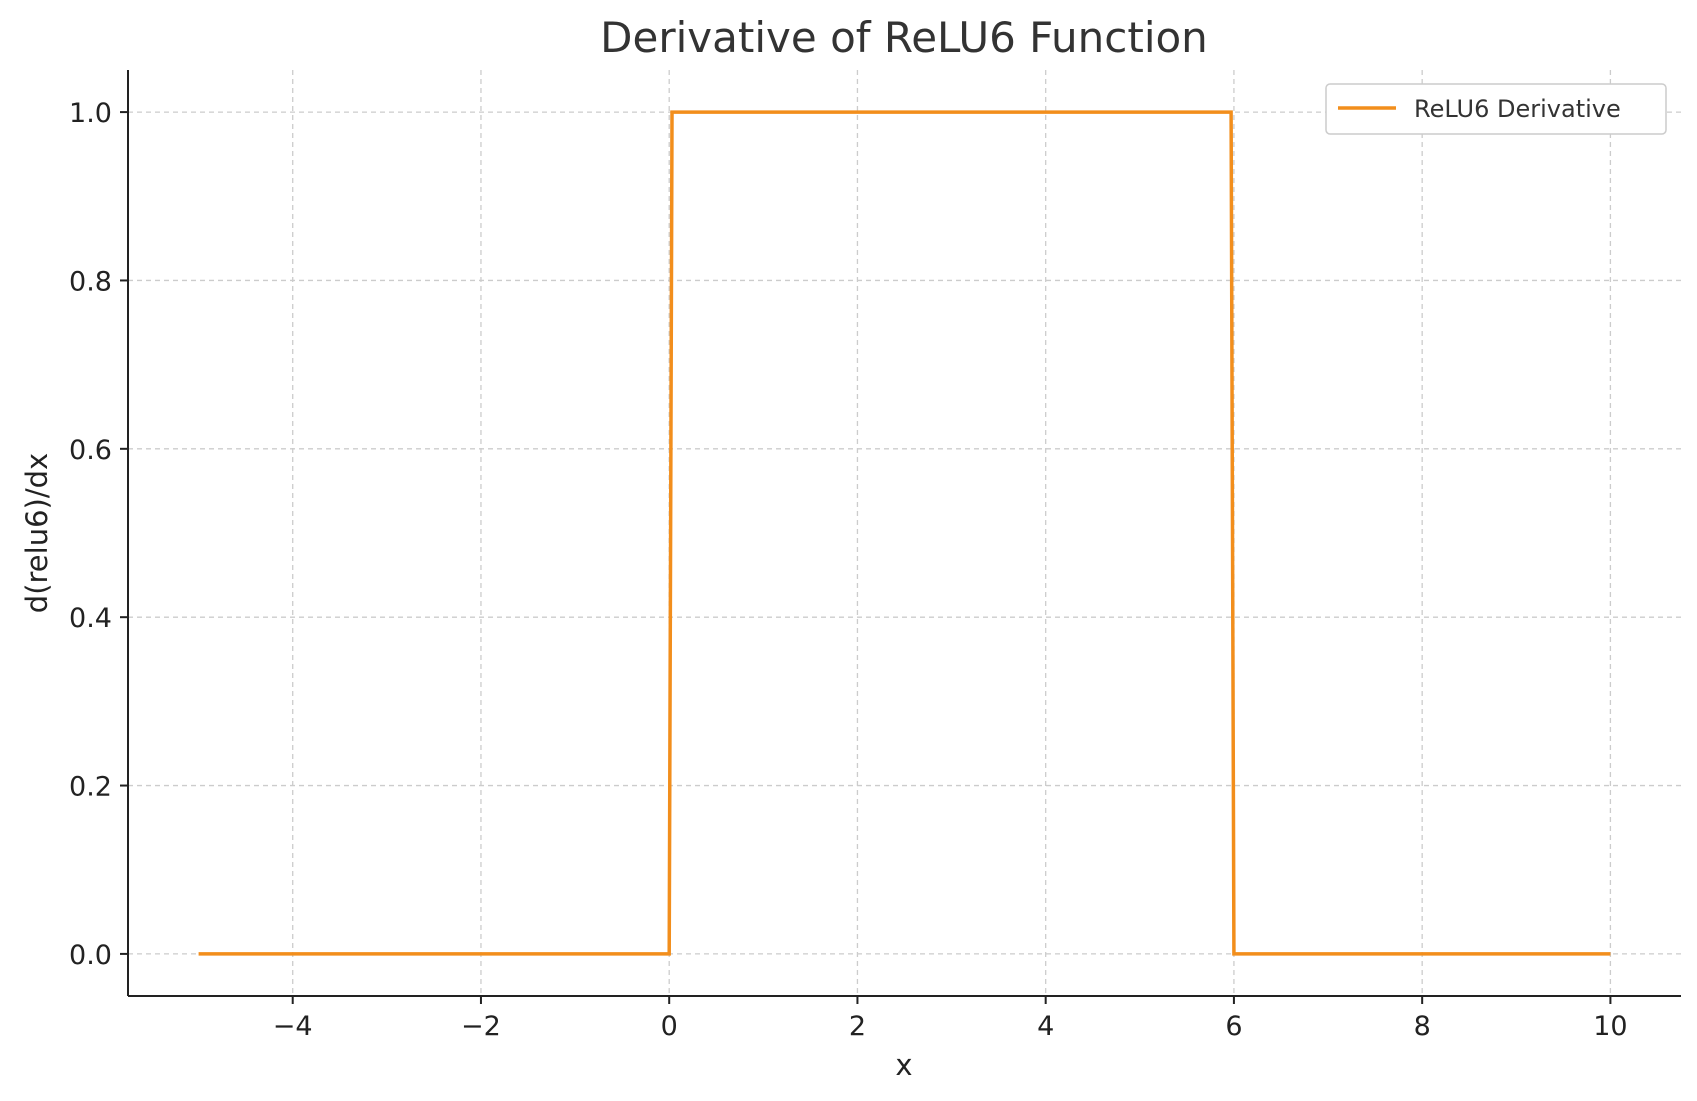 The width and height of the screenshot is (1697, 1101). I want to click on x-tick-label: −2, so click(481, 1026).